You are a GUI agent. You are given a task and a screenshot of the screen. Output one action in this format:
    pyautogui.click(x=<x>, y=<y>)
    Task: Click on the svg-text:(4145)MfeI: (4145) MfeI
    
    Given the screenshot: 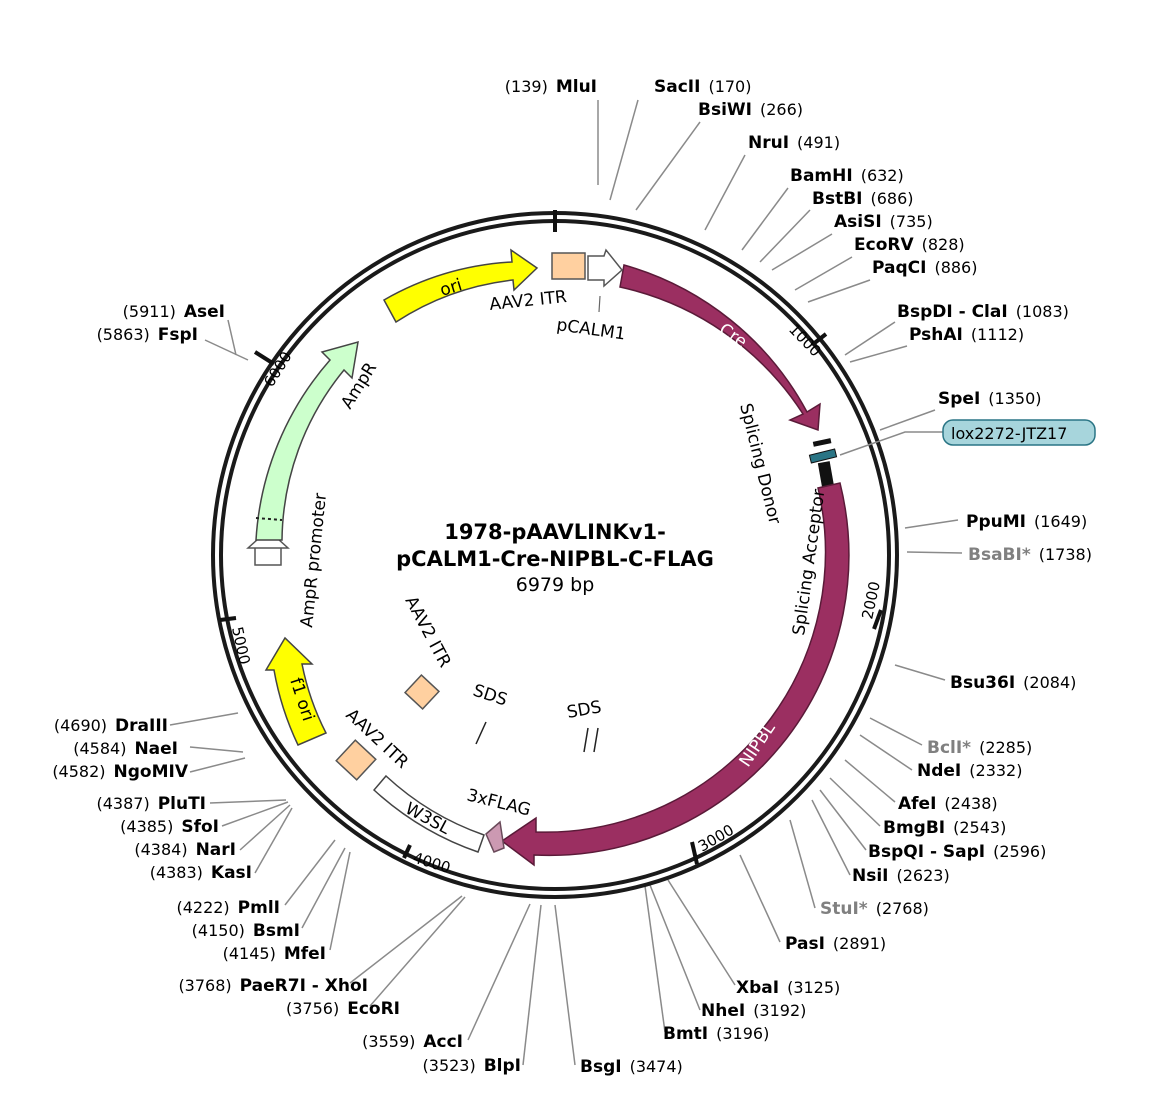 What is the action you would take?
    pyautogui.click(x=274, y=954)
    